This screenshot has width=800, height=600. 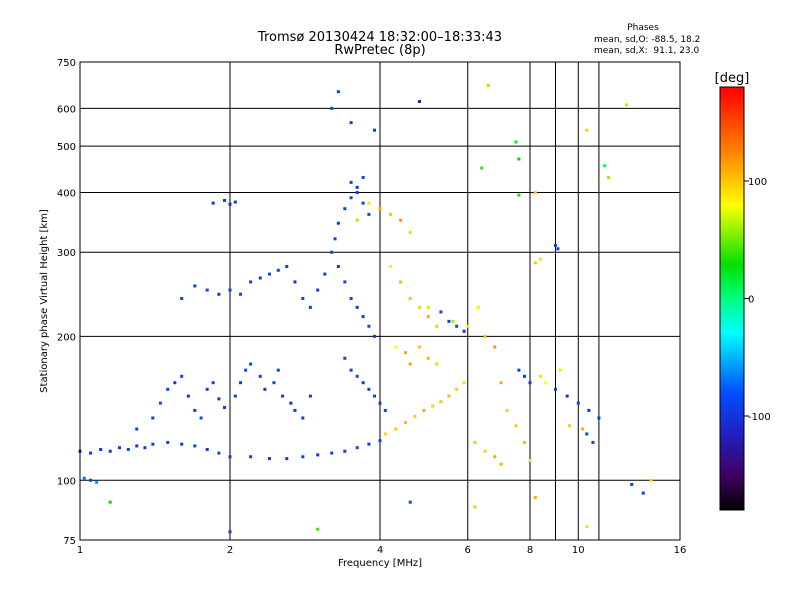 What do you see at coordinates (66, 63) in the screenshot?
I see `y-tick-label: 750` at bounding box center [66, 63].